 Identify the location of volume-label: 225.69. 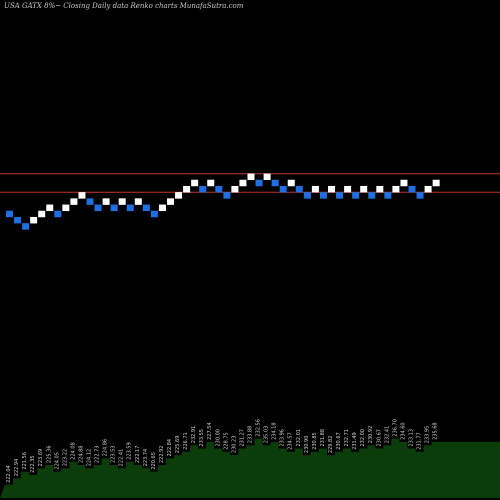
(178, 445).